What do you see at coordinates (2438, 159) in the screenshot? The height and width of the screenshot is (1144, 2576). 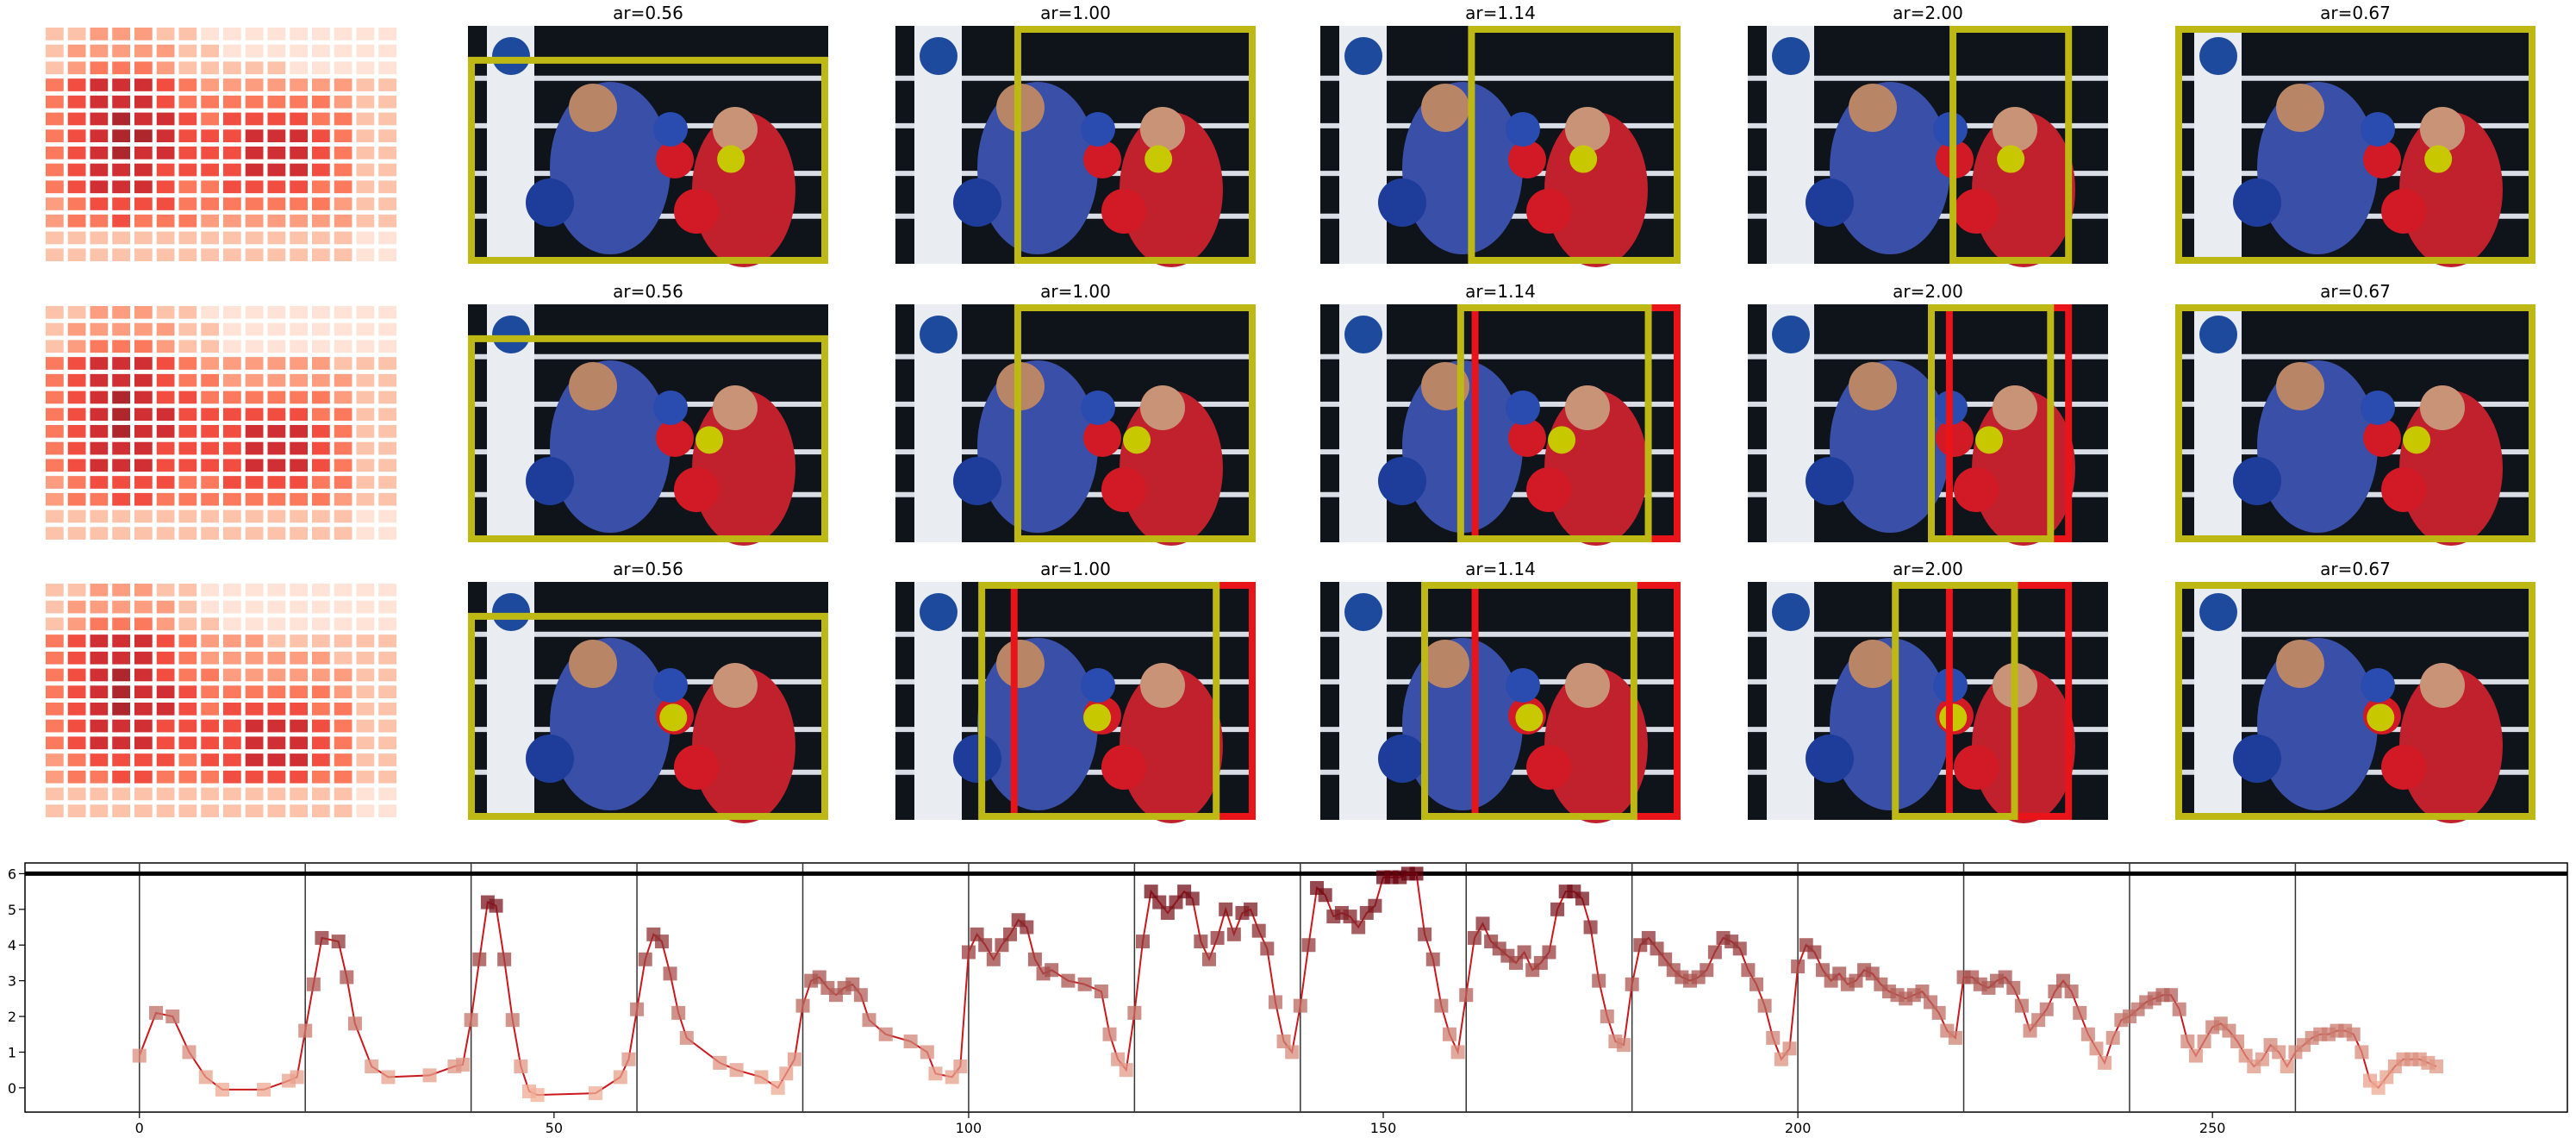 I see `target-dot` at bounding box center [2438, 159].